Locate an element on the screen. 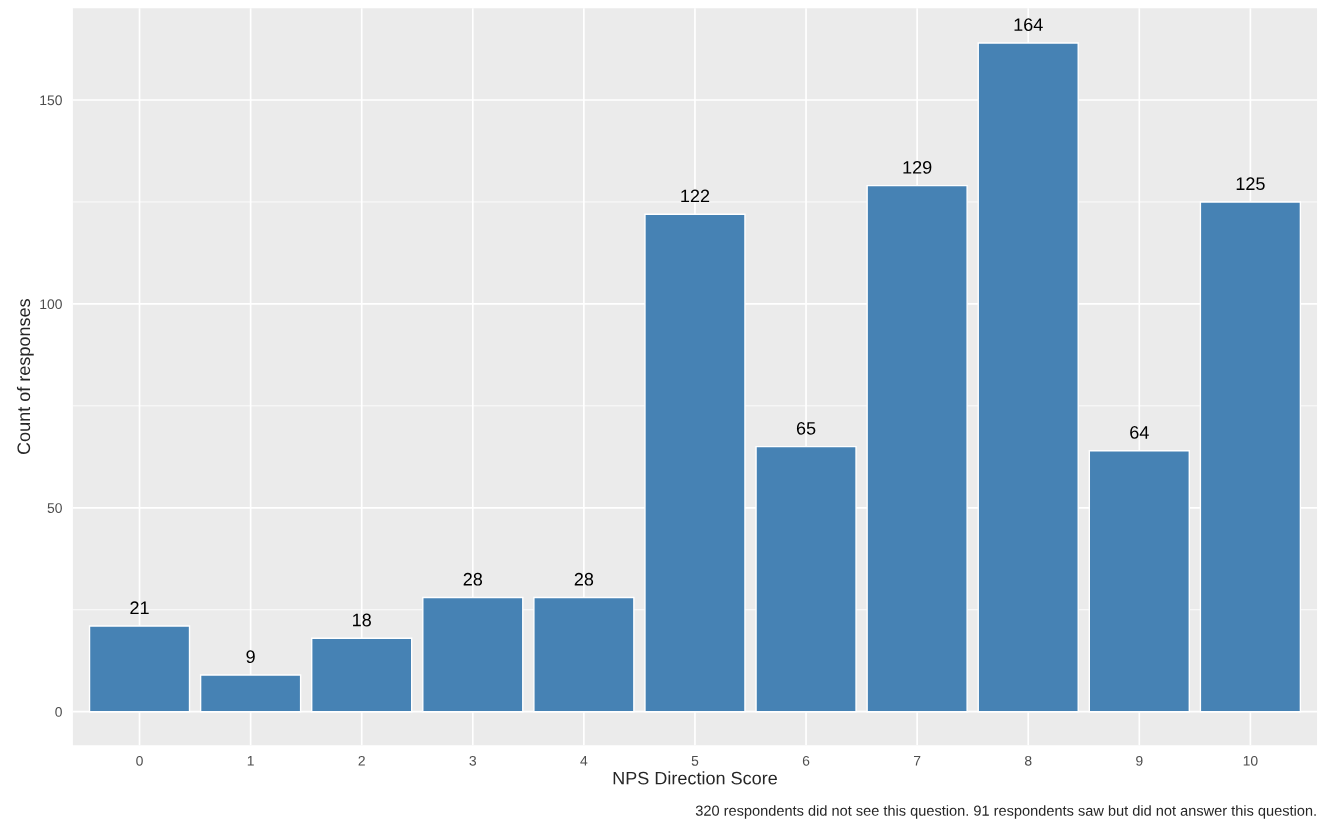 The width and height of the screenshot is (1325, 827). data-label: 129 is located at coordinates (917, 167).